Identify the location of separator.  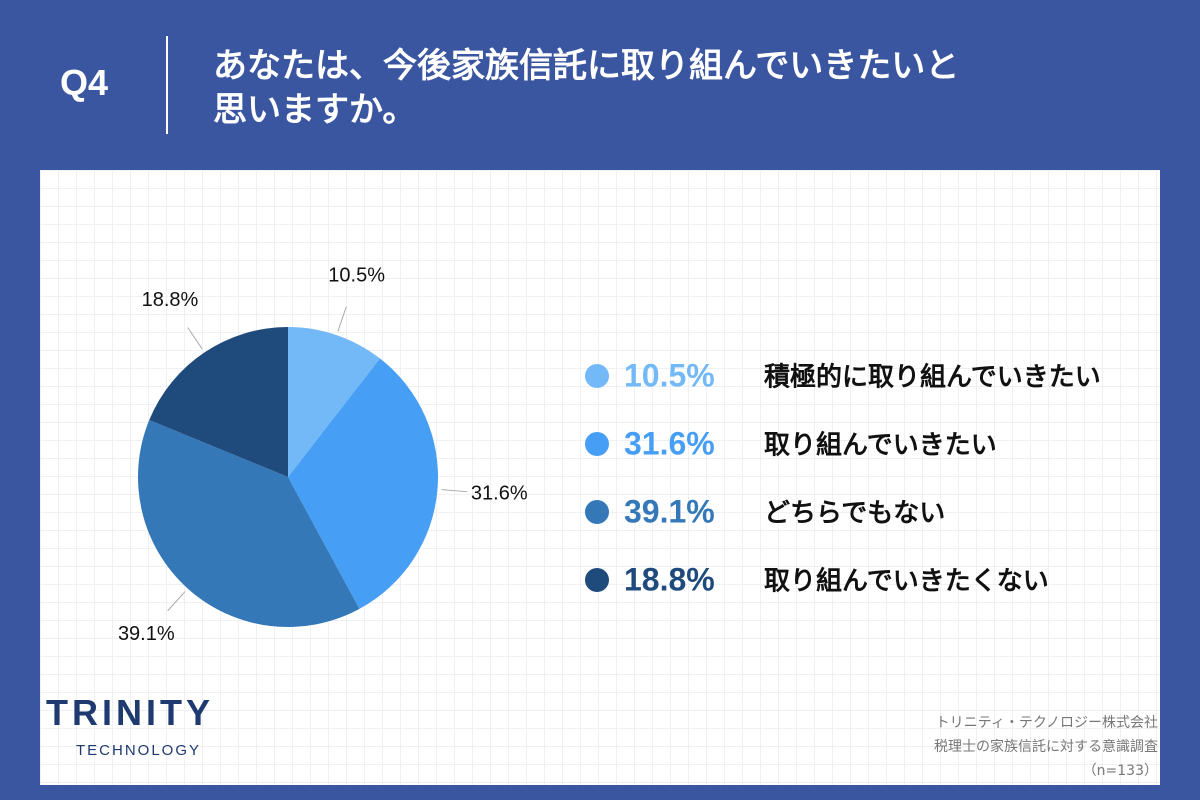
(167, 85).